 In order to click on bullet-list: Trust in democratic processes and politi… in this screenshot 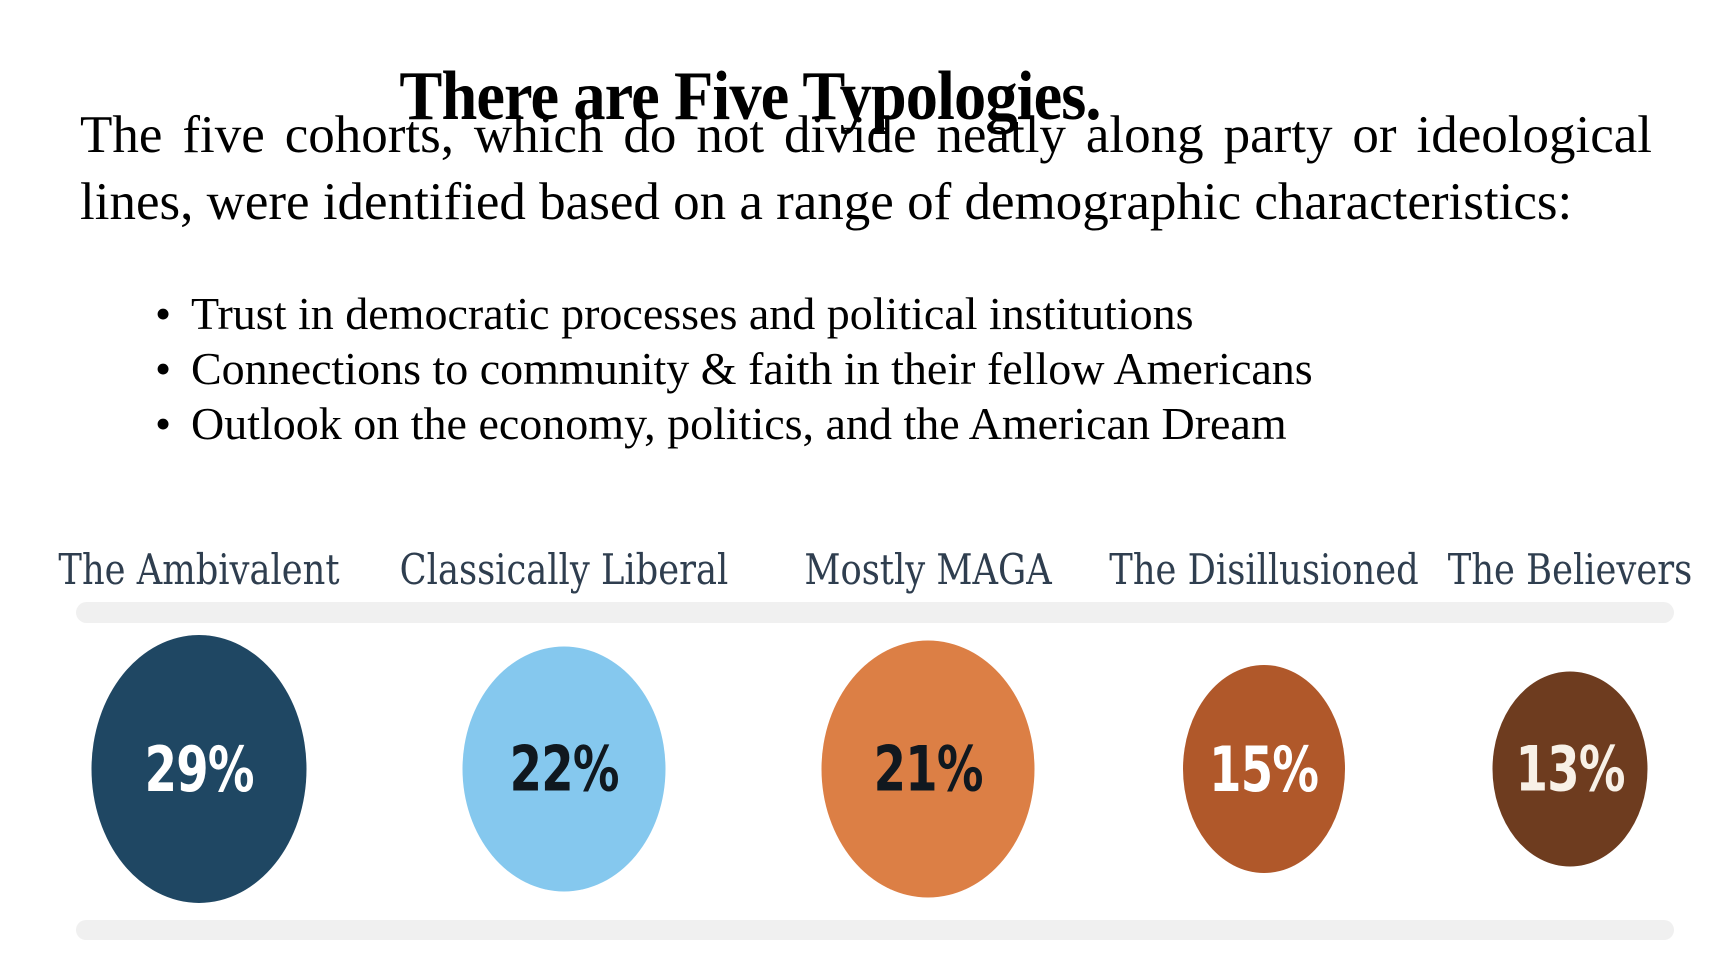, I will do `click(805, 368)`.